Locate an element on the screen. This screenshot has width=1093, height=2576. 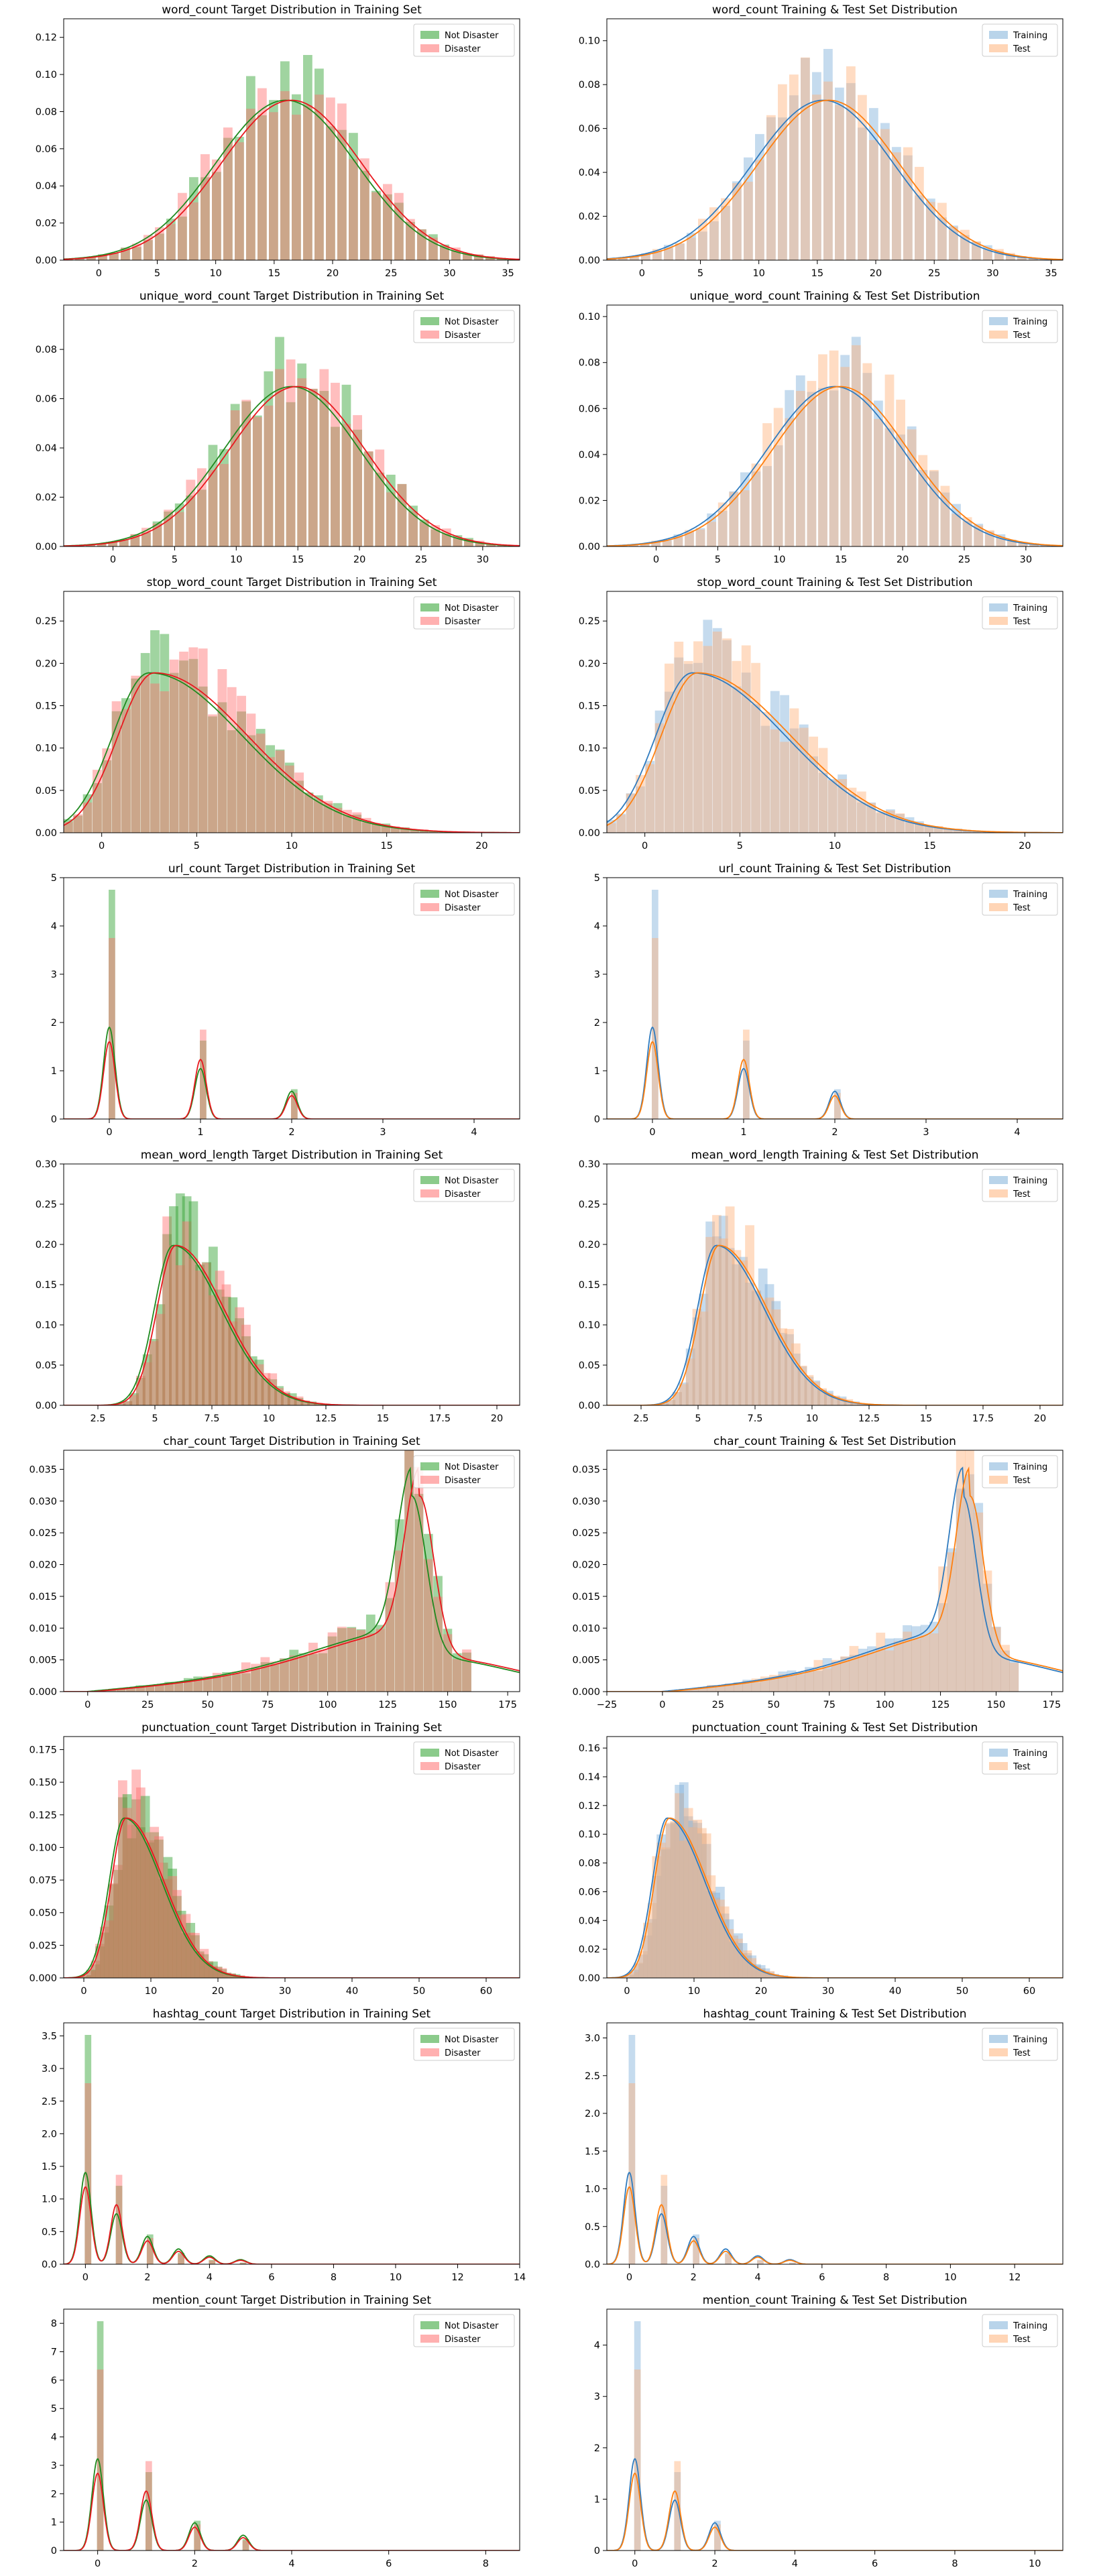
y-tick-label: 2.0 is located at coordinates (592, 2114).